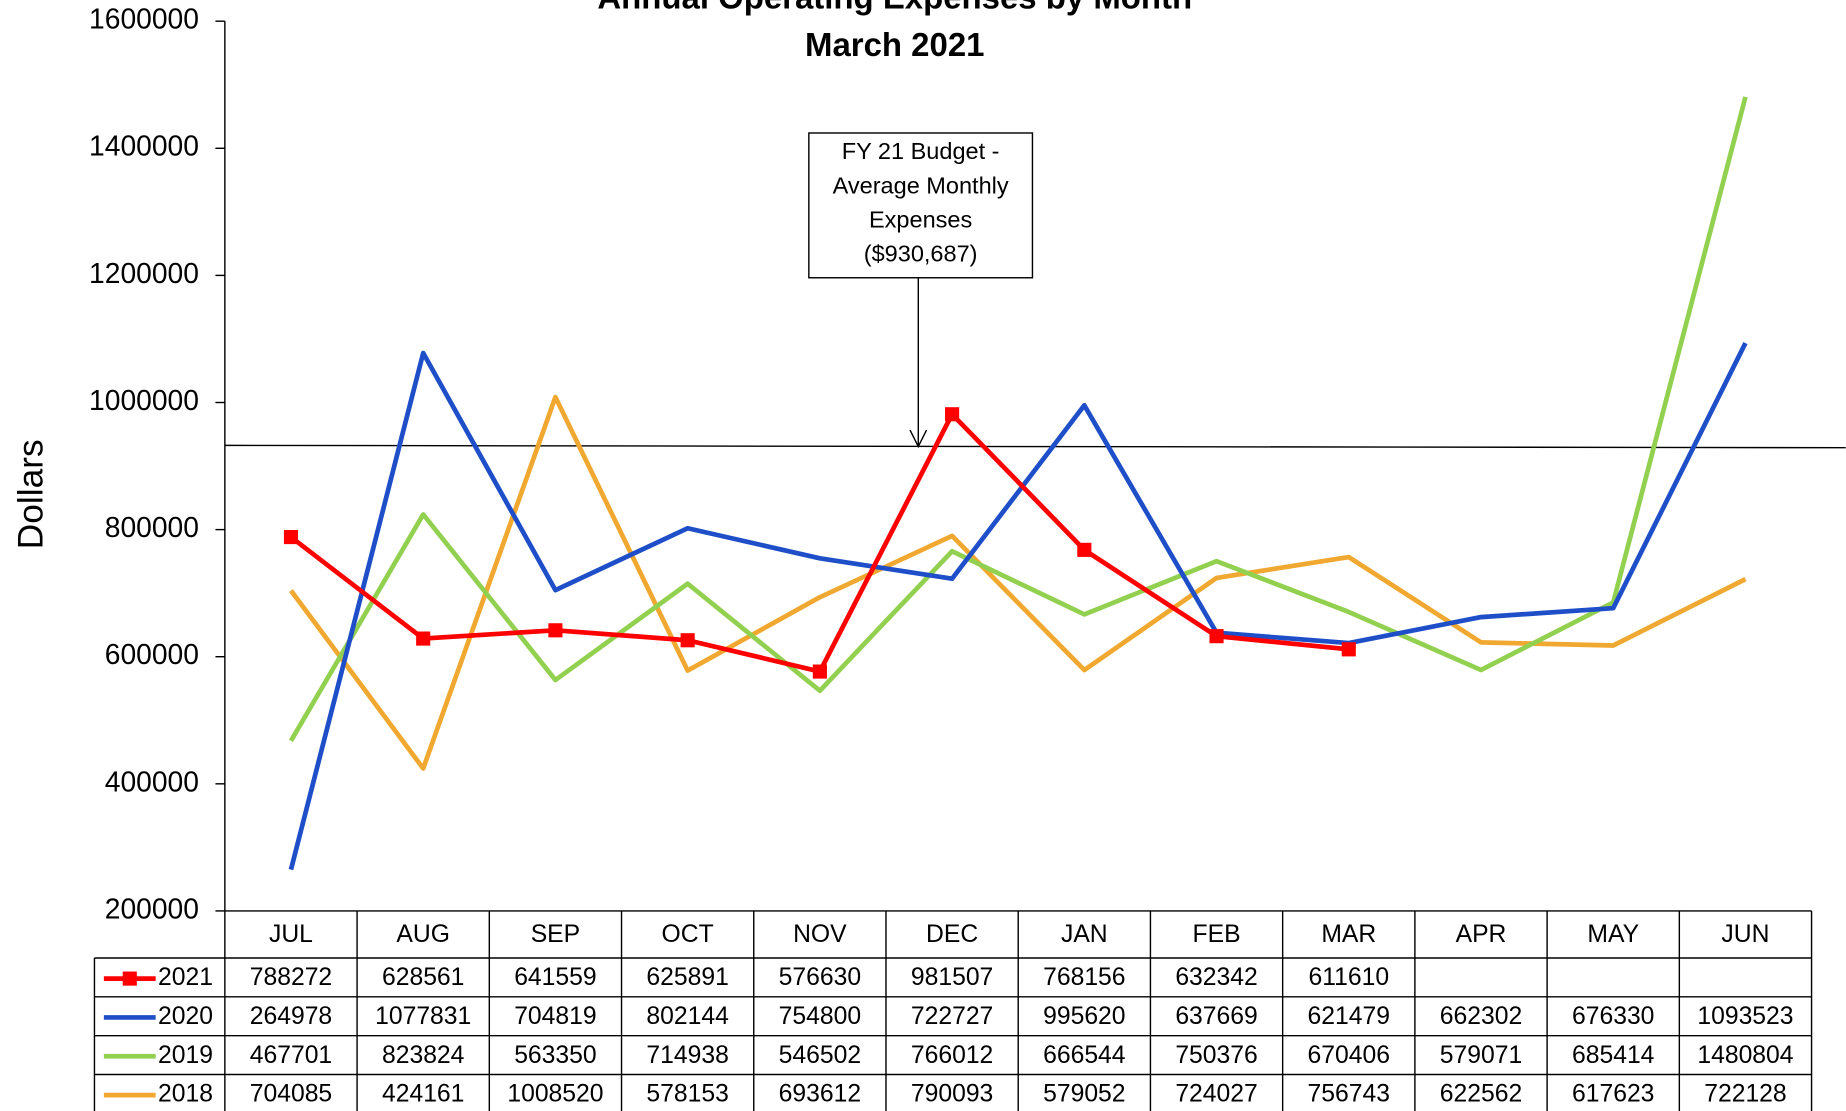 The width and height of the screenshot is (1846, 1111). Describe the element at coordinates (291, 1016) in the screenshot. I see `table-value: 264978` at that location.